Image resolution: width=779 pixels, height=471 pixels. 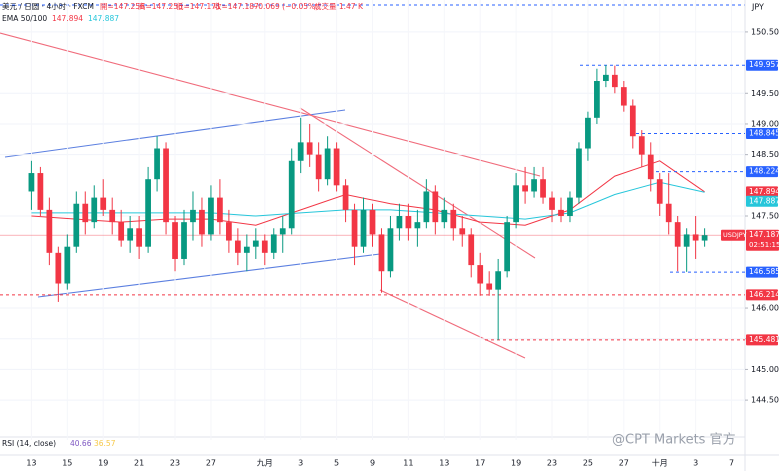 What do you see at coordinates (81, 443) in the screenshot?
I see `rsi-value: 40.66` at bounding box center [81, 443].